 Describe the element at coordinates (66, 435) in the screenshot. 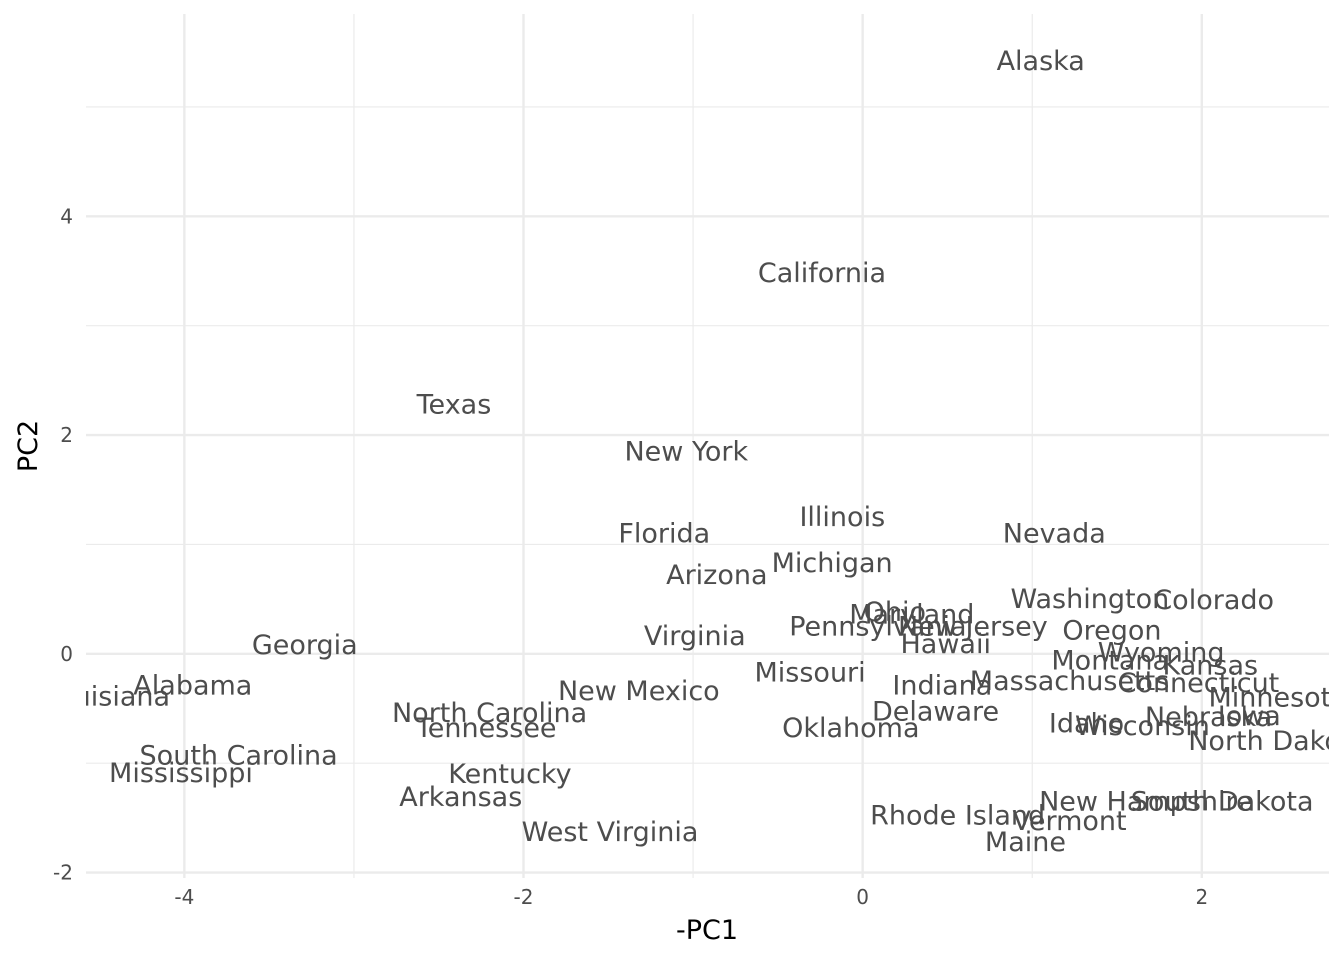

I see `y-tick-label: 2` at that location.